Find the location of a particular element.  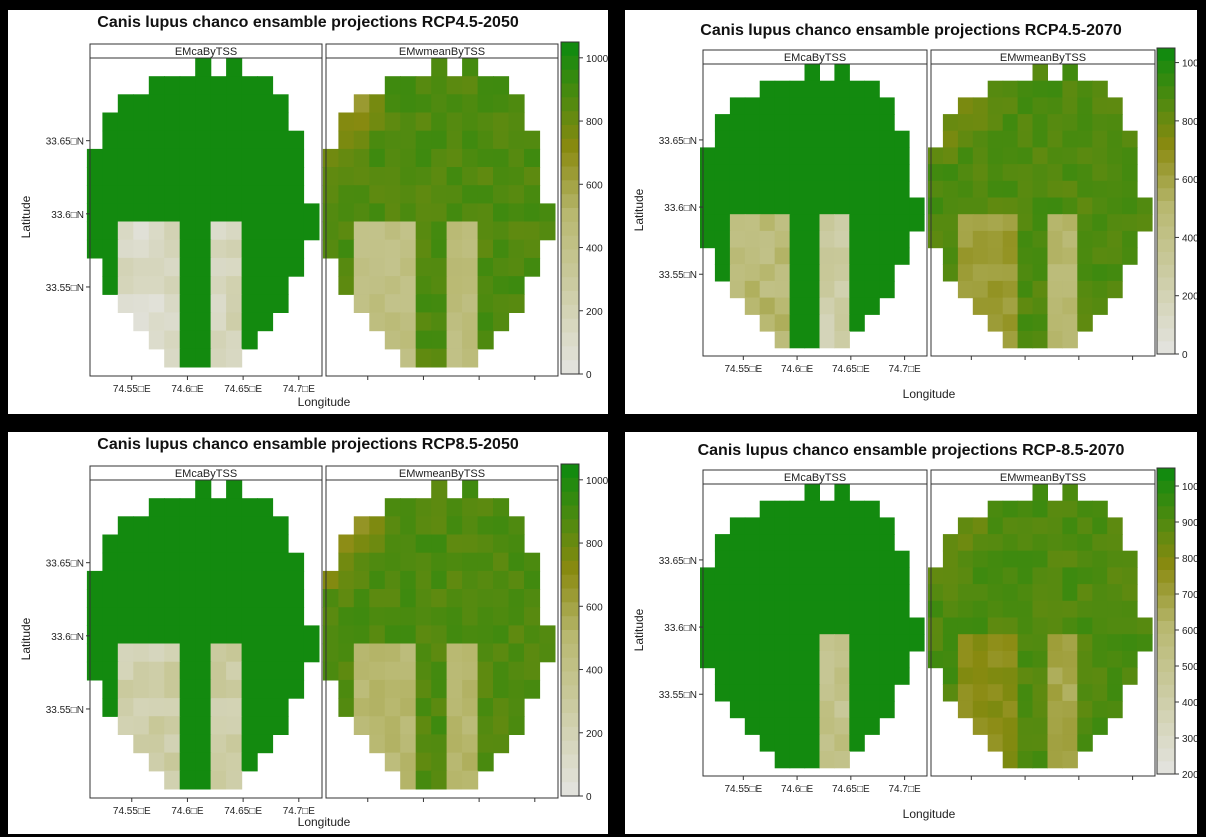

colorbar-frame is located at coordinates (1166, 621).